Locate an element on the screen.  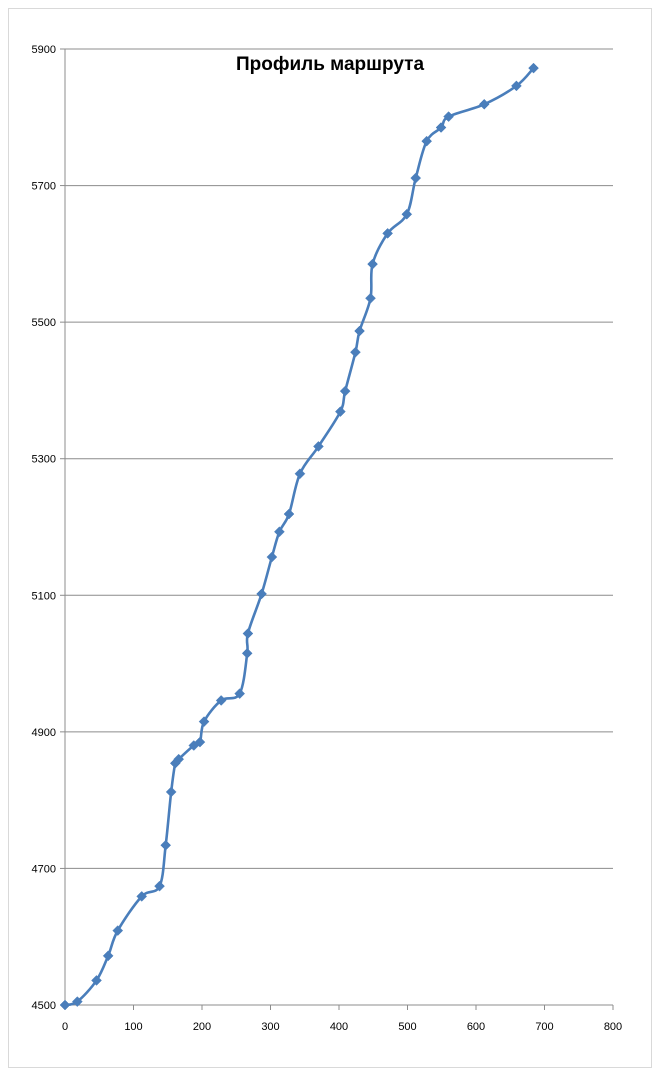
x-tick-label: 200 is located at coordinates (202, 1027).